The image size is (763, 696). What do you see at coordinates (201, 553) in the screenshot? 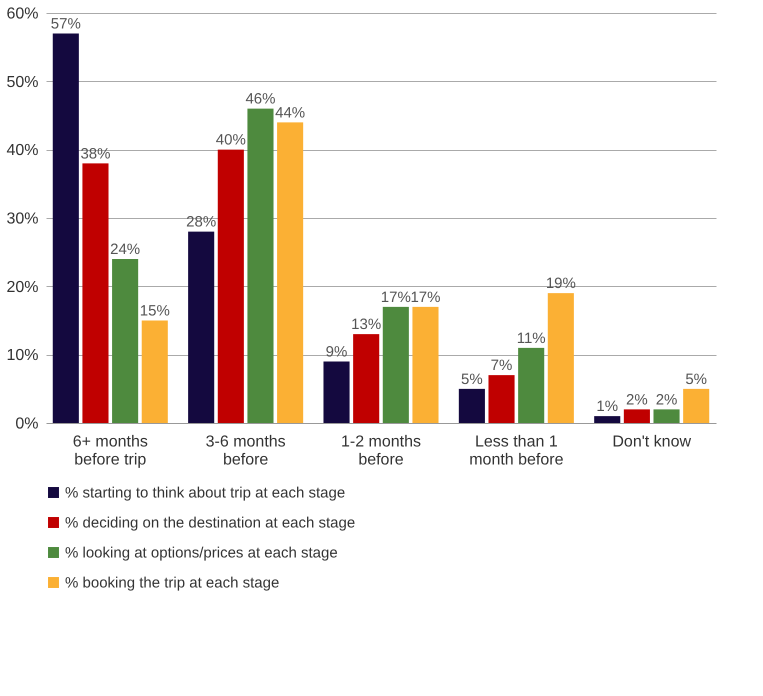
I see `legend-label: % looking at options/prices at each stage` at bounding box center [201, 553].